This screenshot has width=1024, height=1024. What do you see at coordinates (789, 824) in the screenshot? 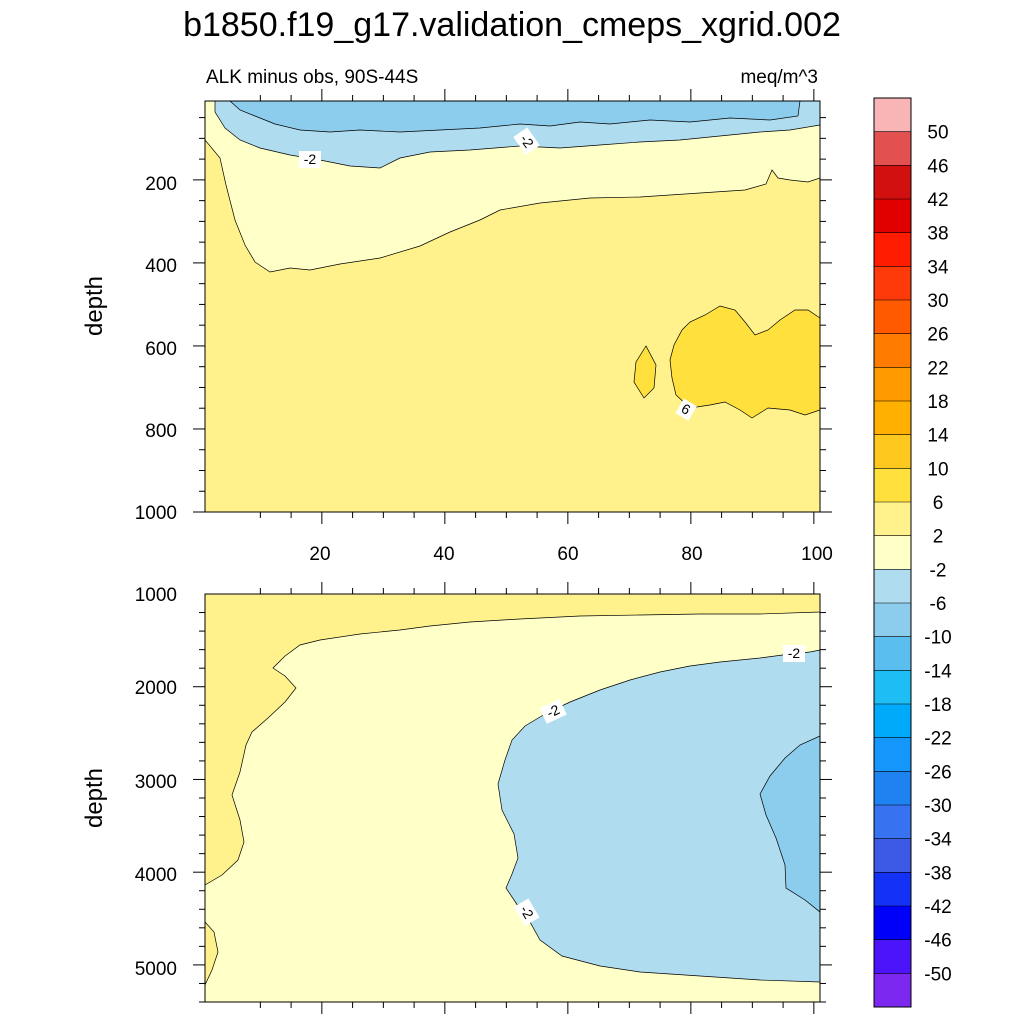
I see `lower-region-blue` at bounding box center [789, 824].